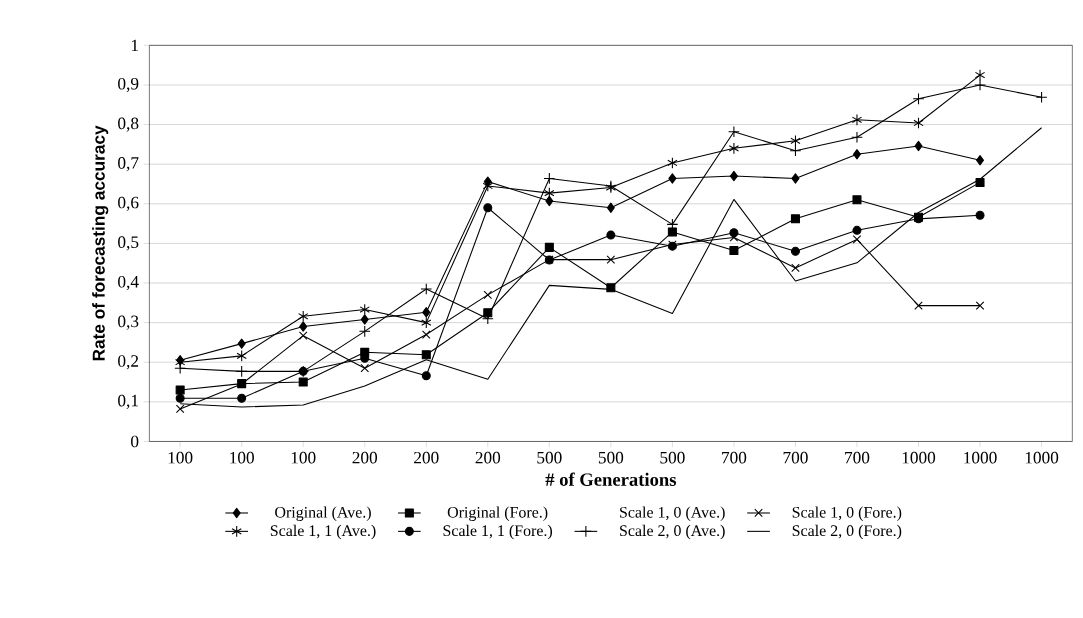  What do you see at coordinates (847, 514) in the screenshot?
I see `legend-label: Scale 1, 0 (Fore.)` at bounding box center [847, 514].